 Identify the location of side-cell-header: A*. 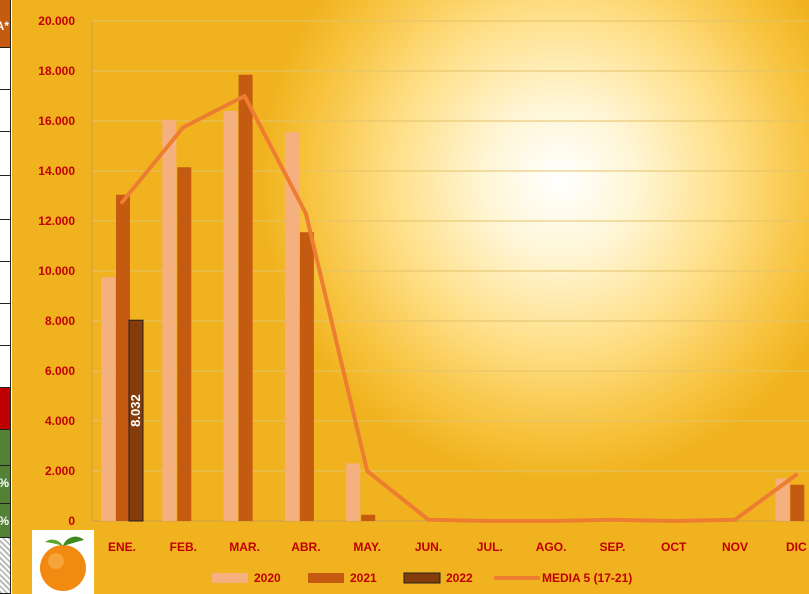
(5, 24).